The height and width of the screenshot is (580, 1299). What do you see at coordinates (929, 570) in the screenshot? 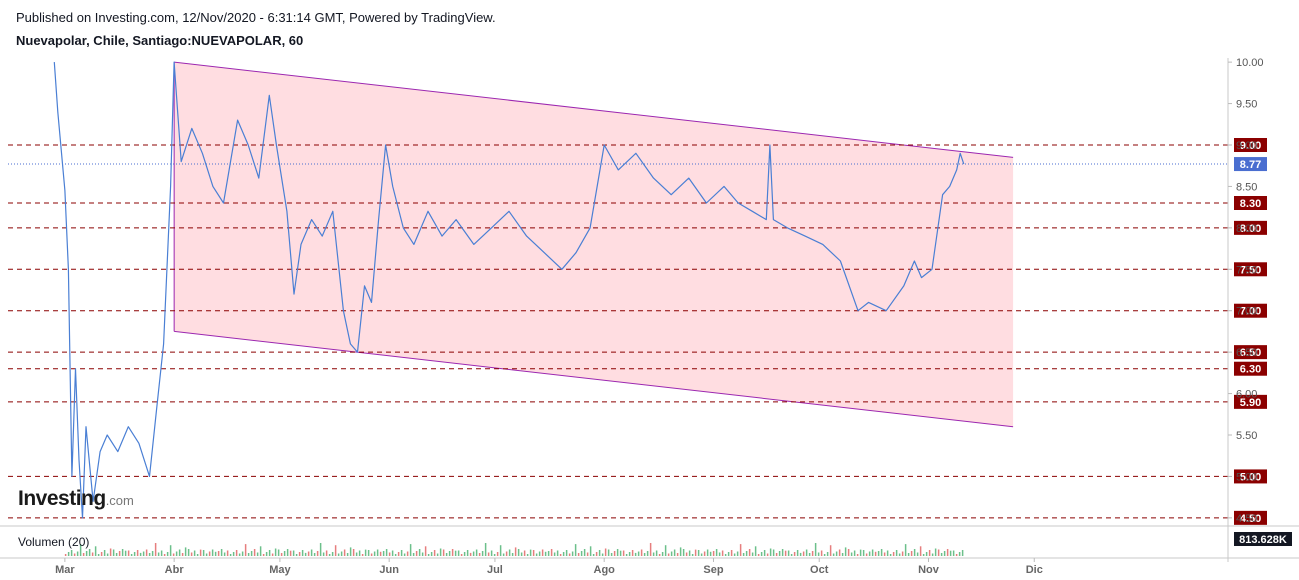
I see `x-tick-label: Nov` at bounding box center [929, 570].